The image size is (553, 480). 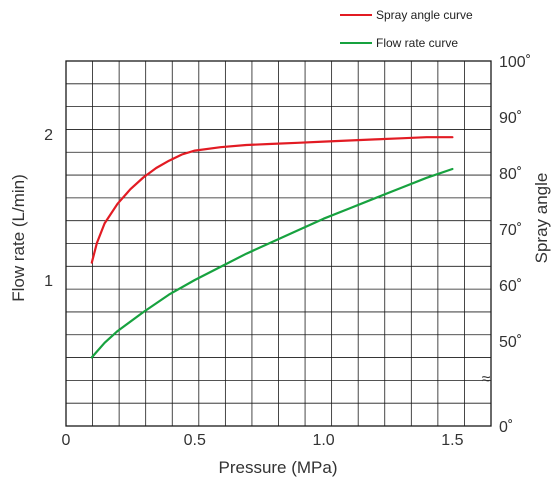 What do you see at coordinates (48, 281) in the screenshot?
I see `y-left-tick-label: 1` at bounding box center [48, 281].